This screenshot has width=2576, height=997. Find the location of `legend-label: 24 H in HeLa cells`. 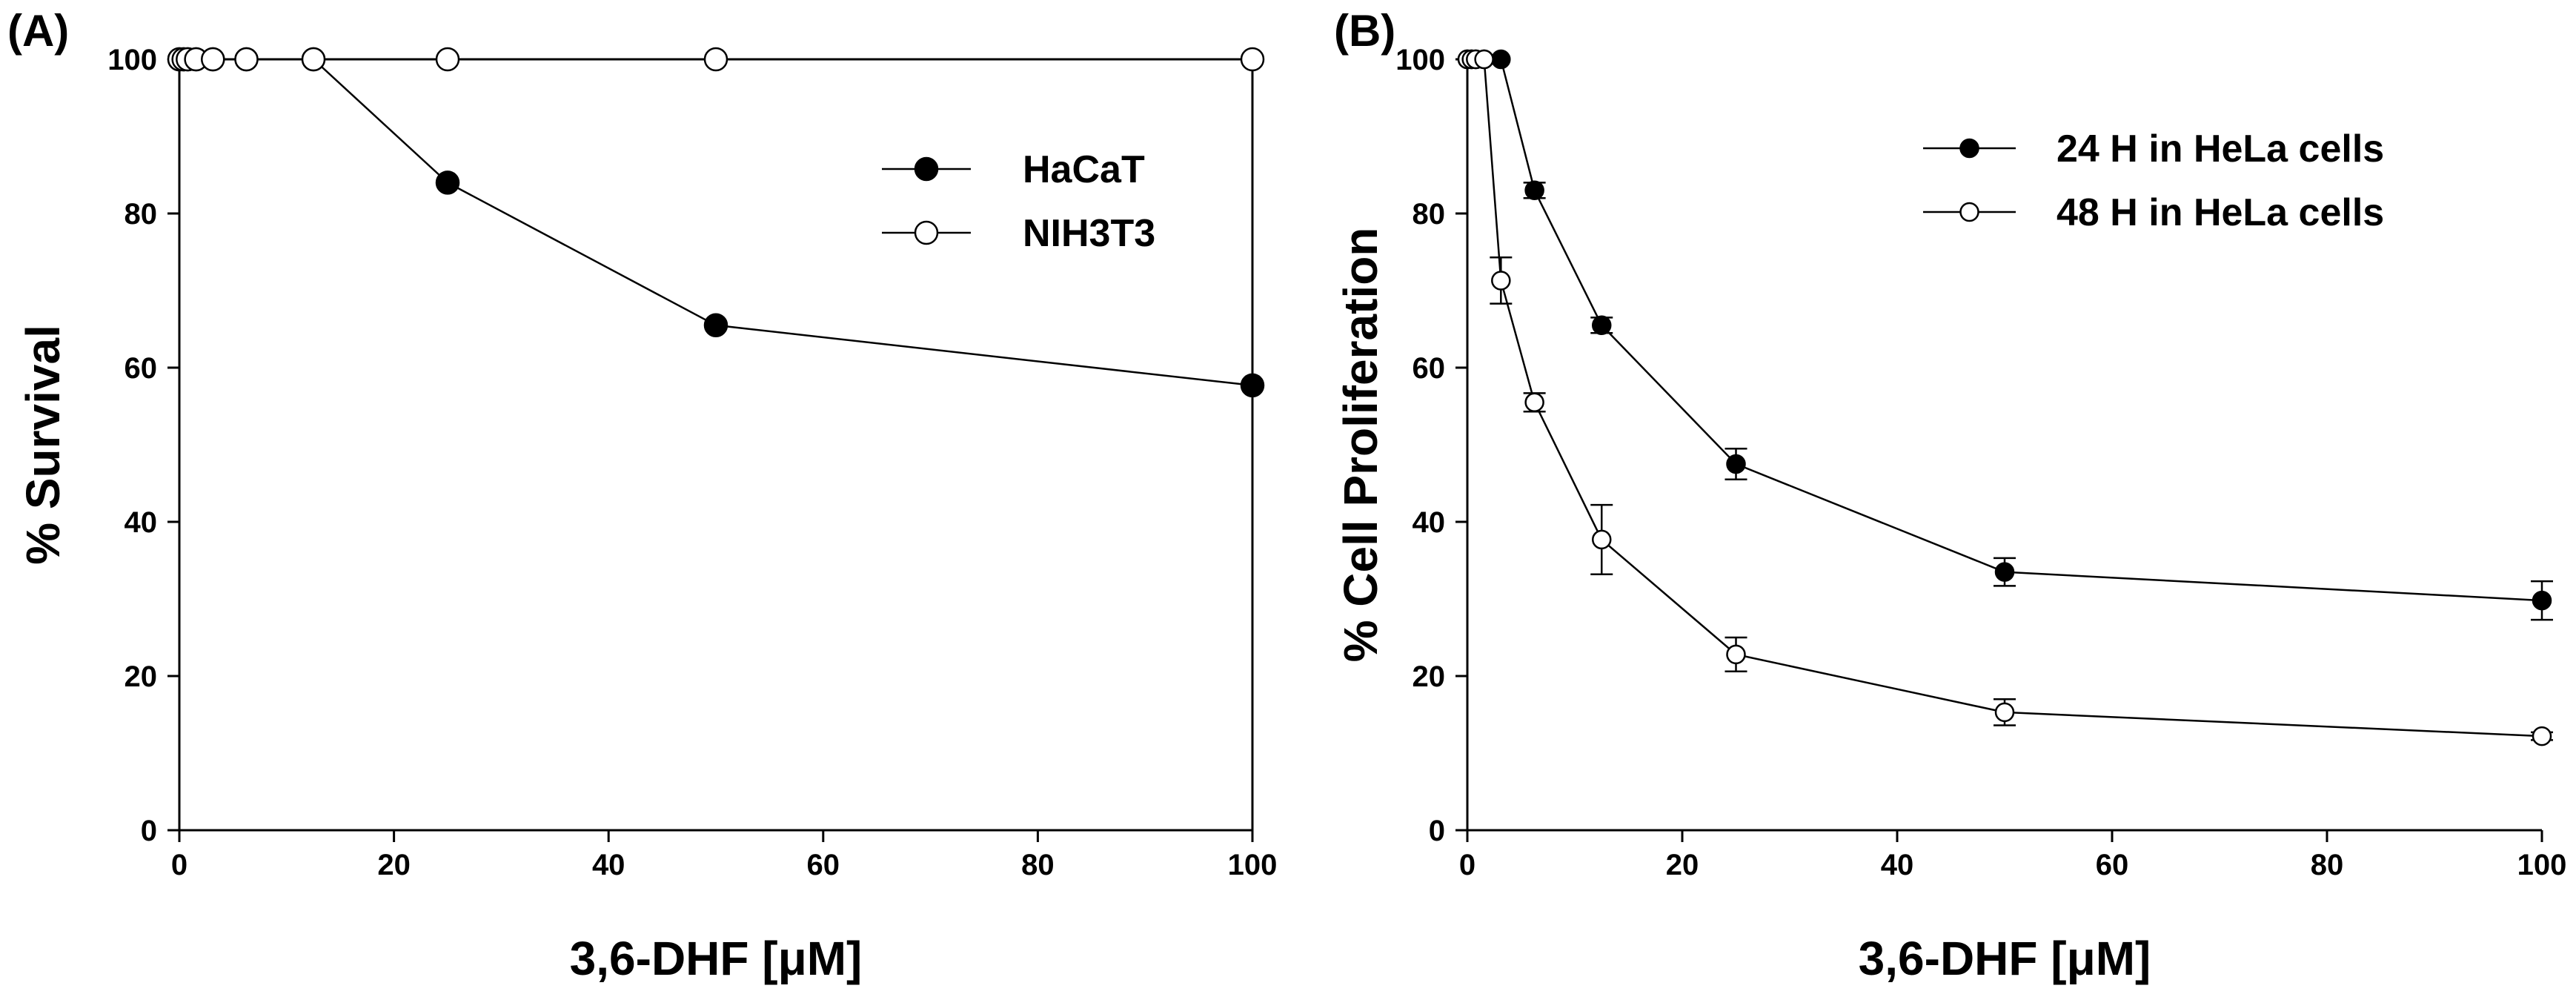

legend-label: 24 H in HeLa cells is located at coordinates (2220, 148).